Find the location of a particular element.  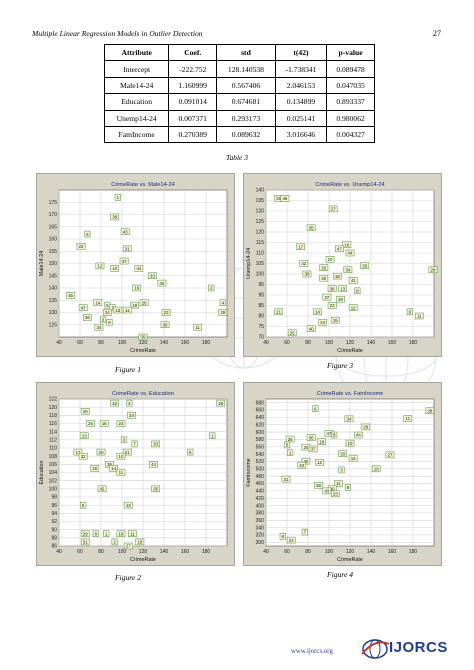

table-caption: Table 3 is located at coordinates (237, 157).